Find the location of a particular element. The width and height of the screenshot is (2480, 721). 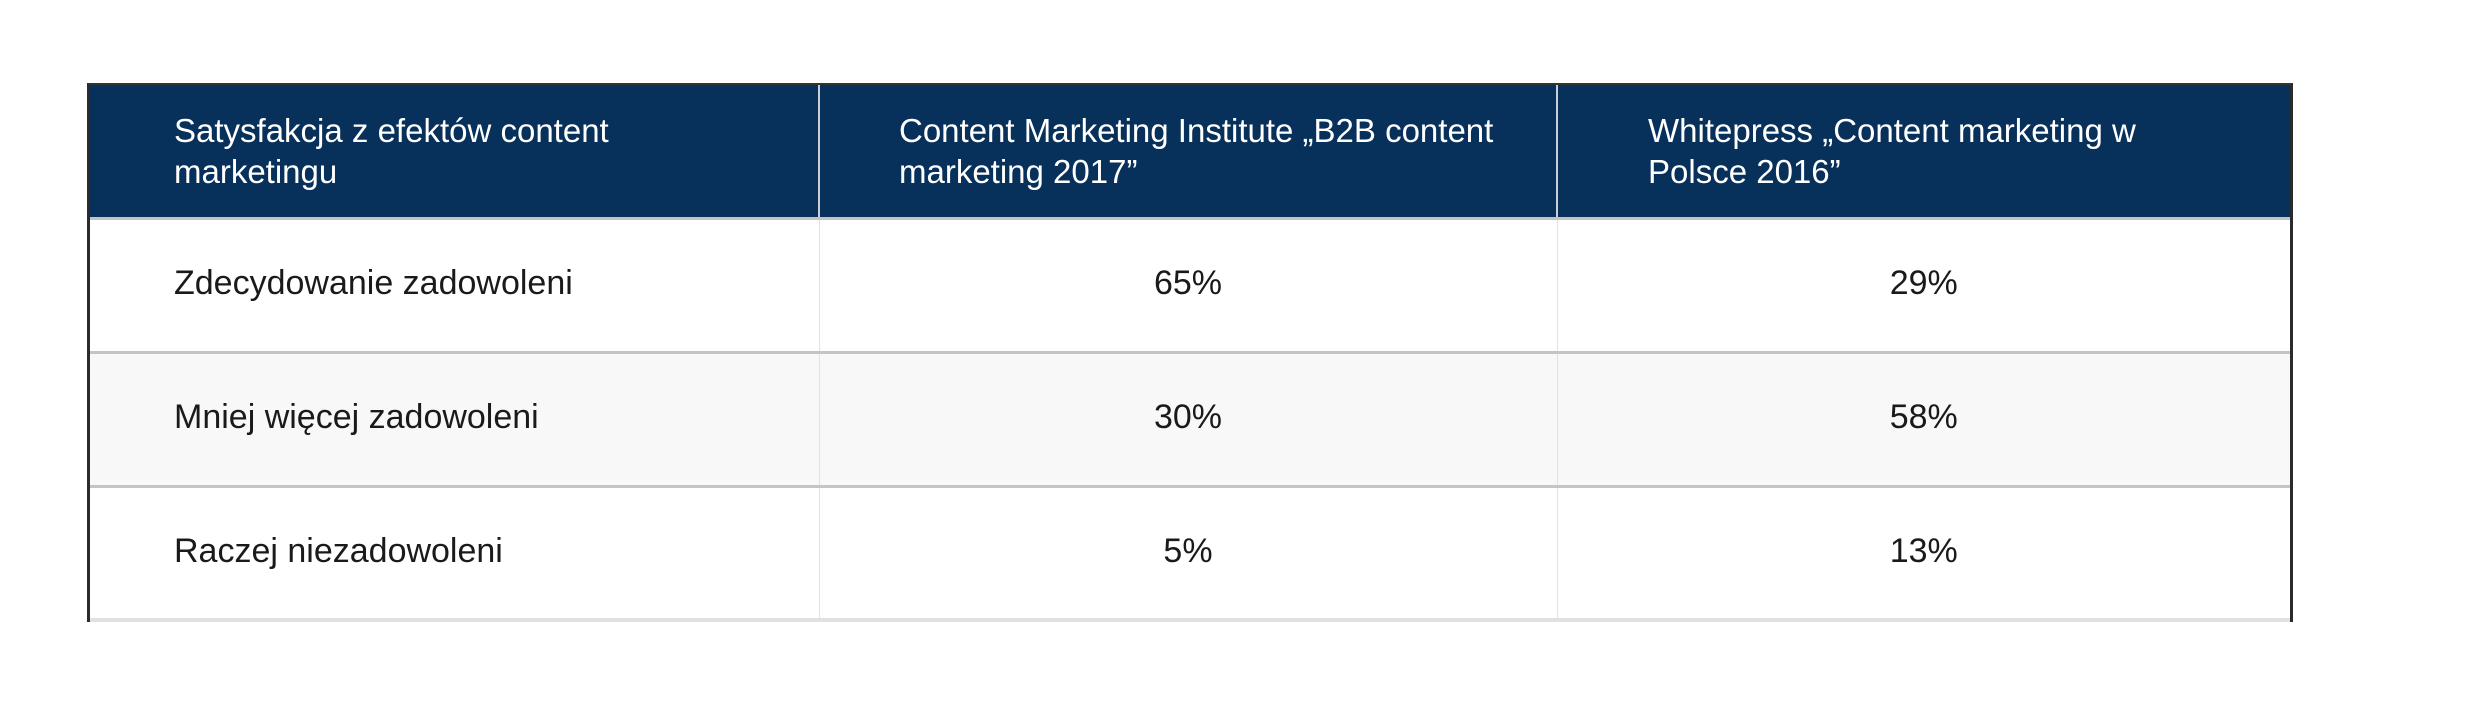

row-label: Mniej więcej zadowoleni is located at coordinates (455, 420).